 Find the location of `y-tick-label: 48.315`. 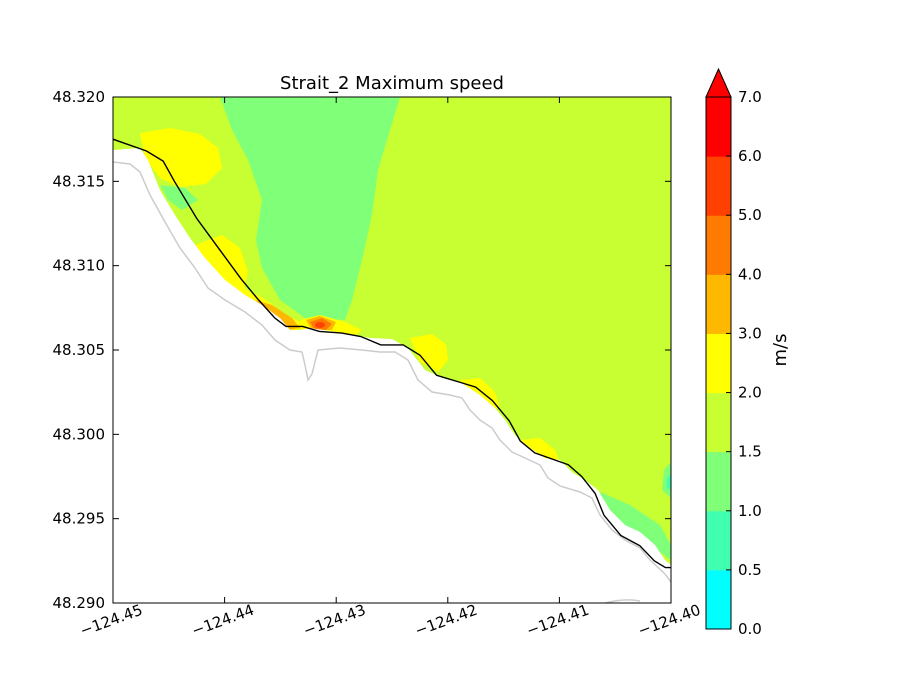

y-tick-label: 48.315 is located at coordinates (79, 181).